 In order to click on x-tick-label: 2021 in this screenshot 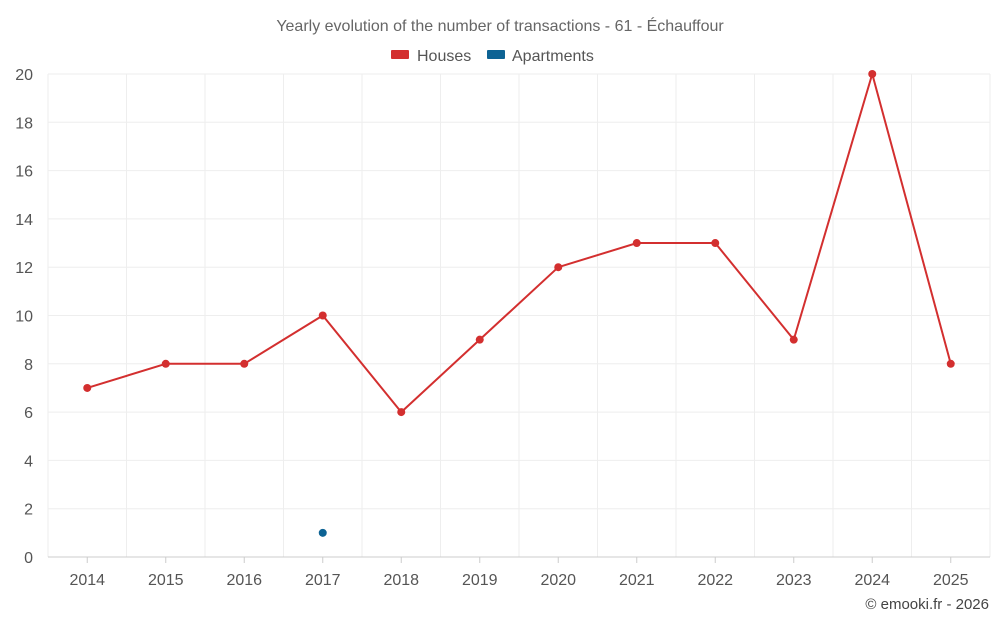, I will do `click(637, 580)`.